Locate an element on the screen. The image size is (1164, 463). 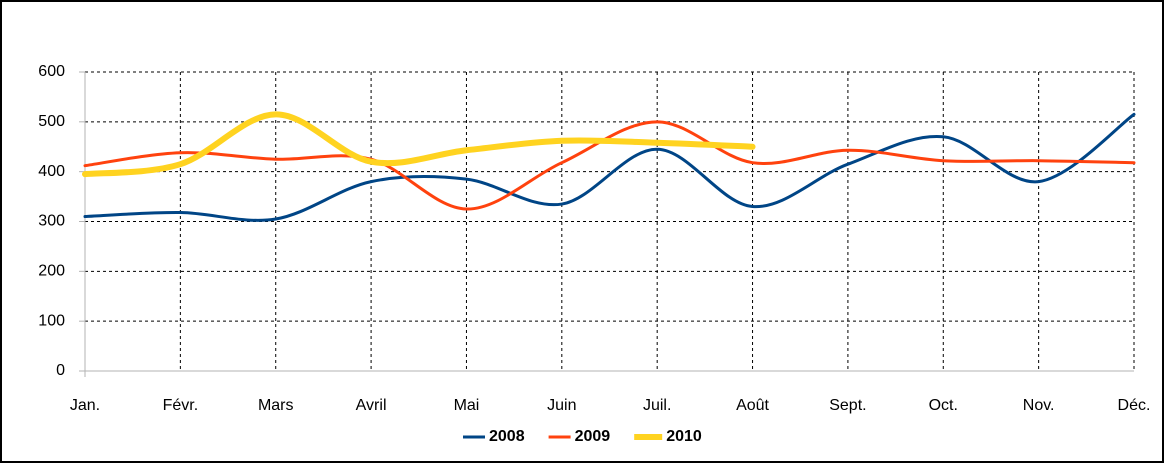
x-tick-label: Févr. is located at coordinates (181, 405).